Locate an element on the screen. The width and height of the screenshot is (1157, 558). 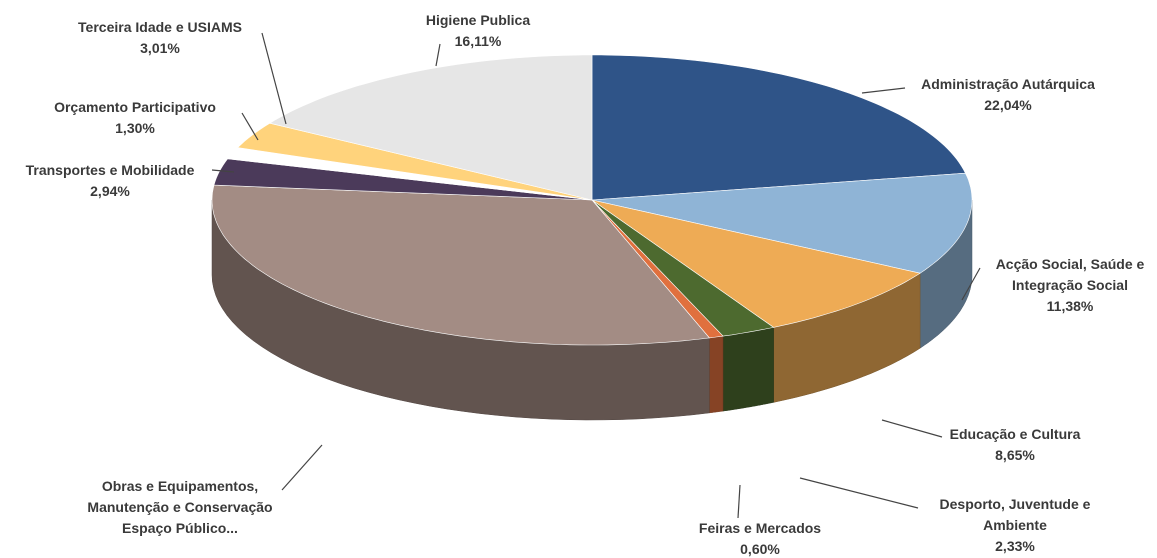
value-label: 16,11% is located at coordinates (478, 41).